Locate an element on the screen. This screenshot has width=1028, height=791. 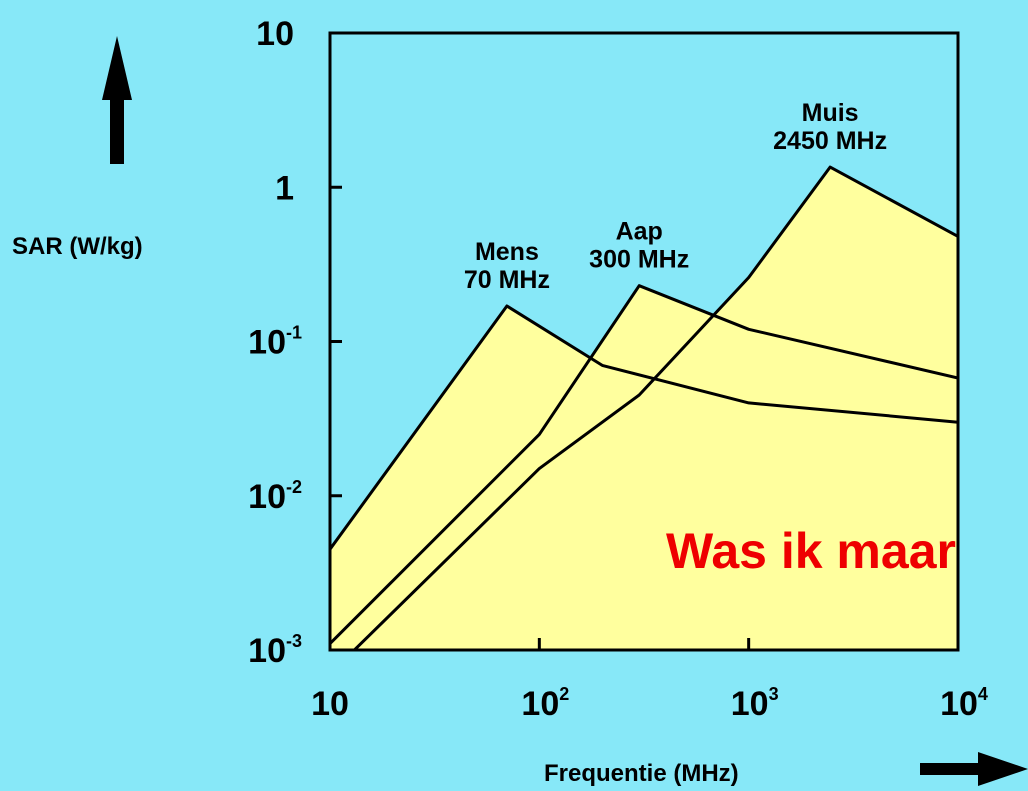
y-tick-exponent: -2 is located at coordinates (294, 487).